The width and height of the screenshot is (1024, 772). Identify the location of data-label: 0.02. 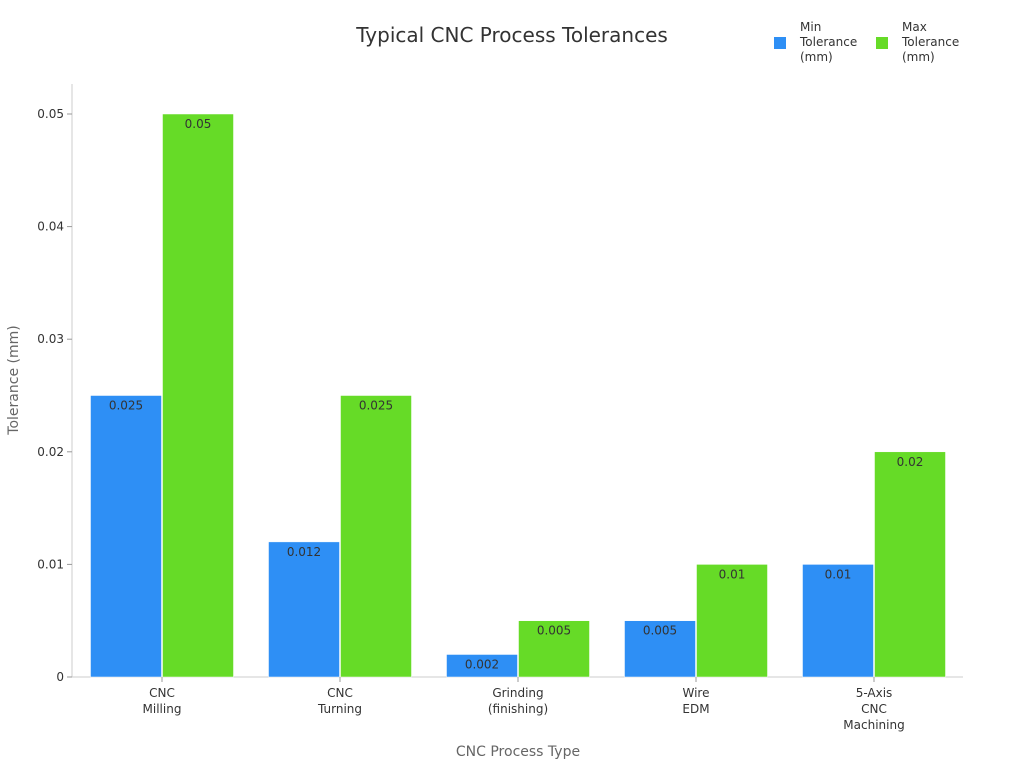
(910, 462).